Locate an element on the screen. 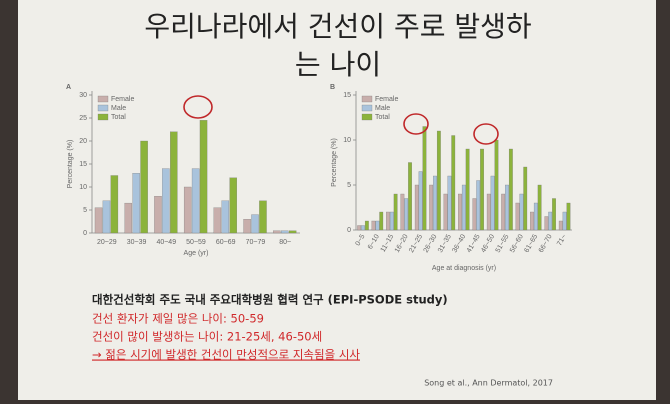  x-tick-label: 50~59 is located at coordinates (196, 242).